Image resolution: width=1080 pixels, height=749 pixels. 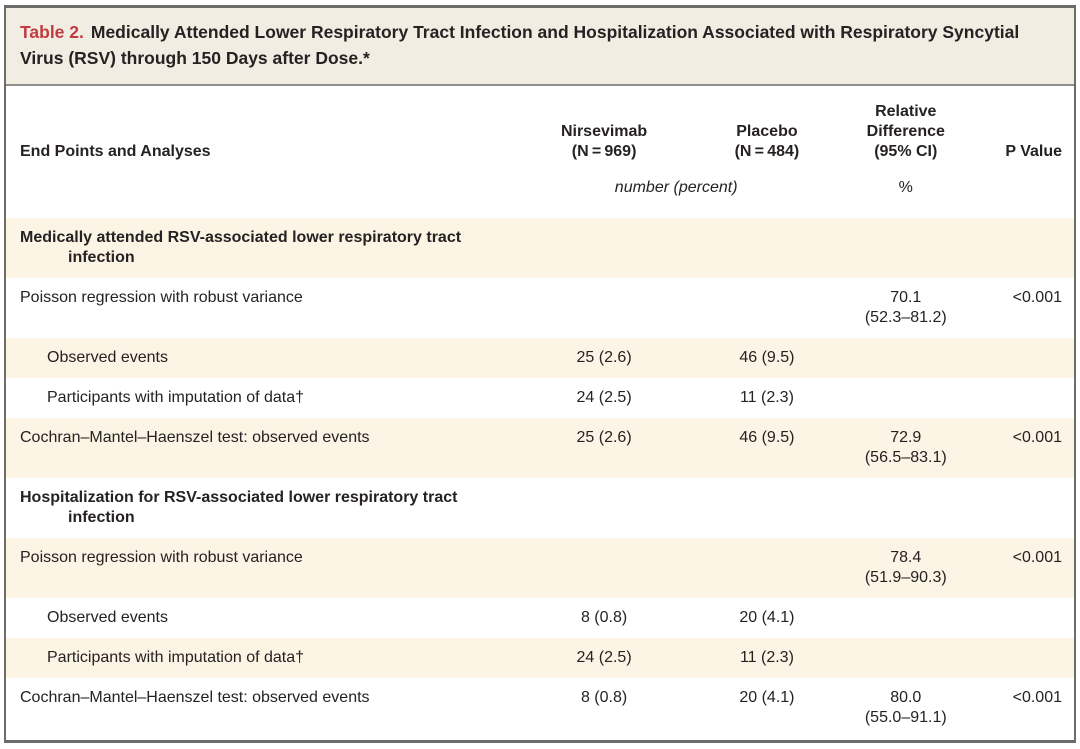 What do you see at coordinates (906, 708) in the screenshot?
I see `cell-relative-difference: 80.0 (55.0–91.1)` at bounding box center [906, 708].